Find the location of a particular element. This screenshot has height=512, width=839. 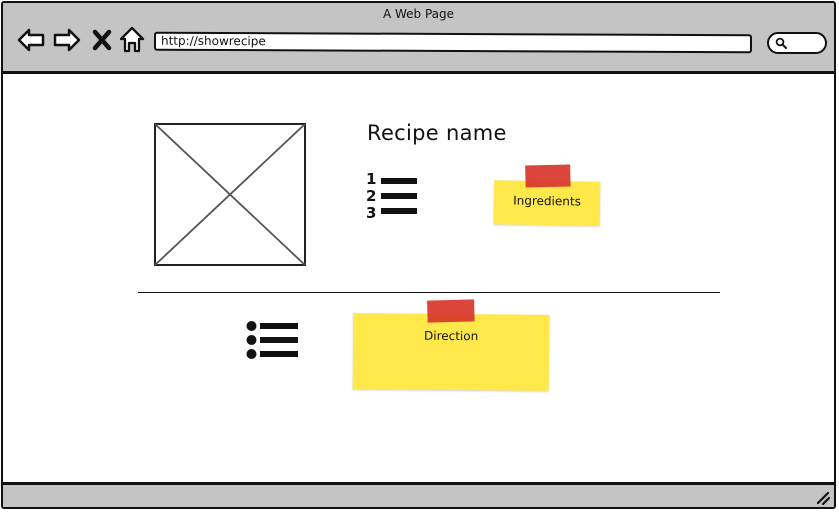

recipe-name-heading: Recipe name is located at coordinates (437, 133).